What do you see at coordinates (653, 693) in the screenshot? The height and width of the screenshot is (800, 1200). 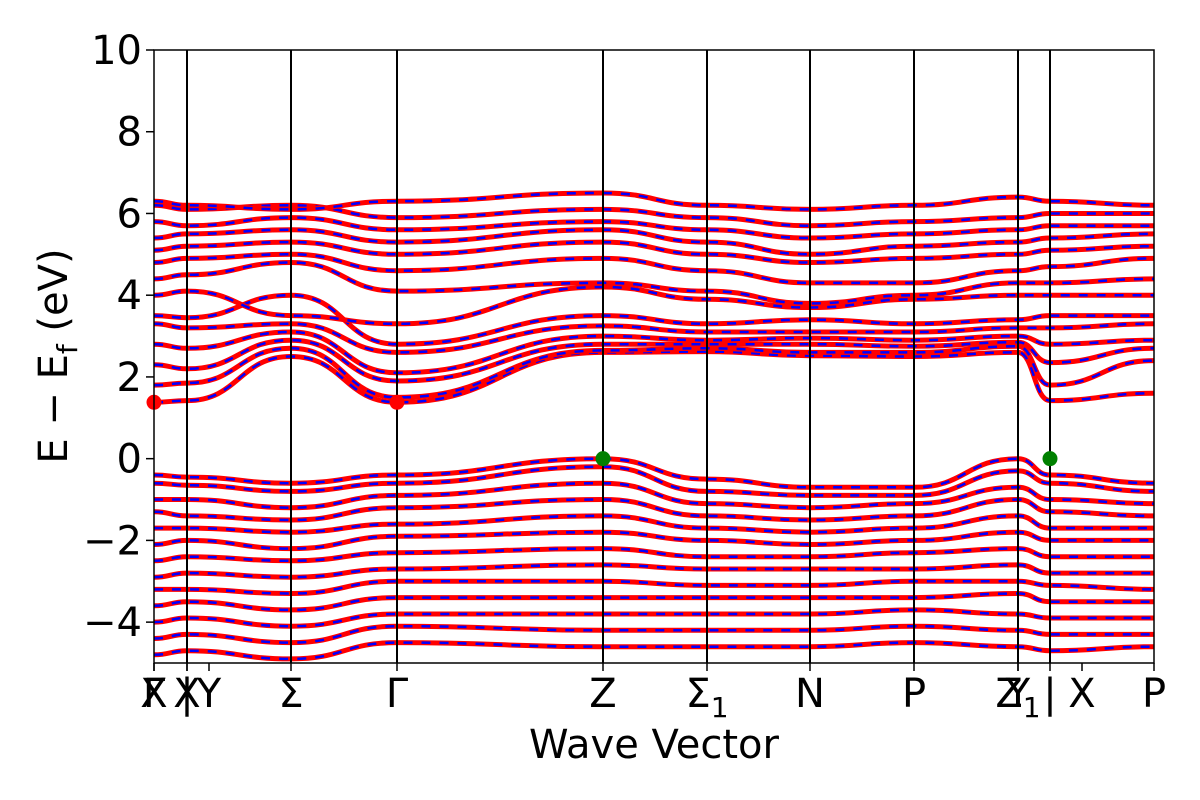 I see `x-axis: ΓX X| Y Σ Γ Z Σ1 N P YZ1 | X P` at bounding box center [653, 693].